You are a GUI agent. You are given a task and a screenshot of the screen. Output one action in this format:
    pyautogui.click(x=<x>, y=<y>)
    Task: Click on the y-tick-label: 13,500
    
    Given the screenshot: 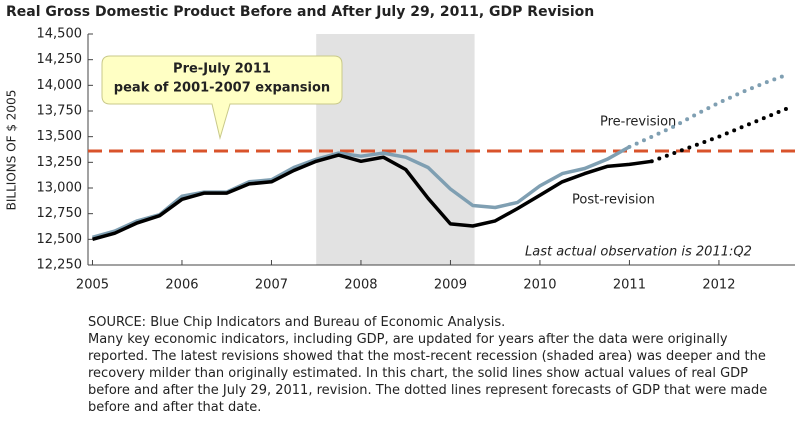 What is the action you would take?
    pyautogui.click(x=60, y=136)
    